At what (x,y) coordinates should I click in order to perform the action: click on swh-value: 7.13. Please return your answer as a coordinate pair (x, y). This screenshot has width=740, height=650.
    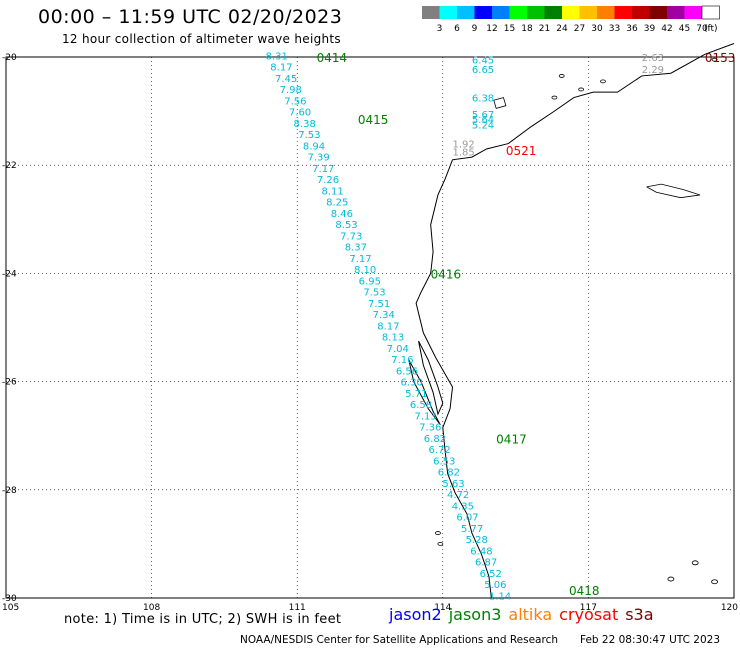
    Looking at the image, I should click on (425, 416).